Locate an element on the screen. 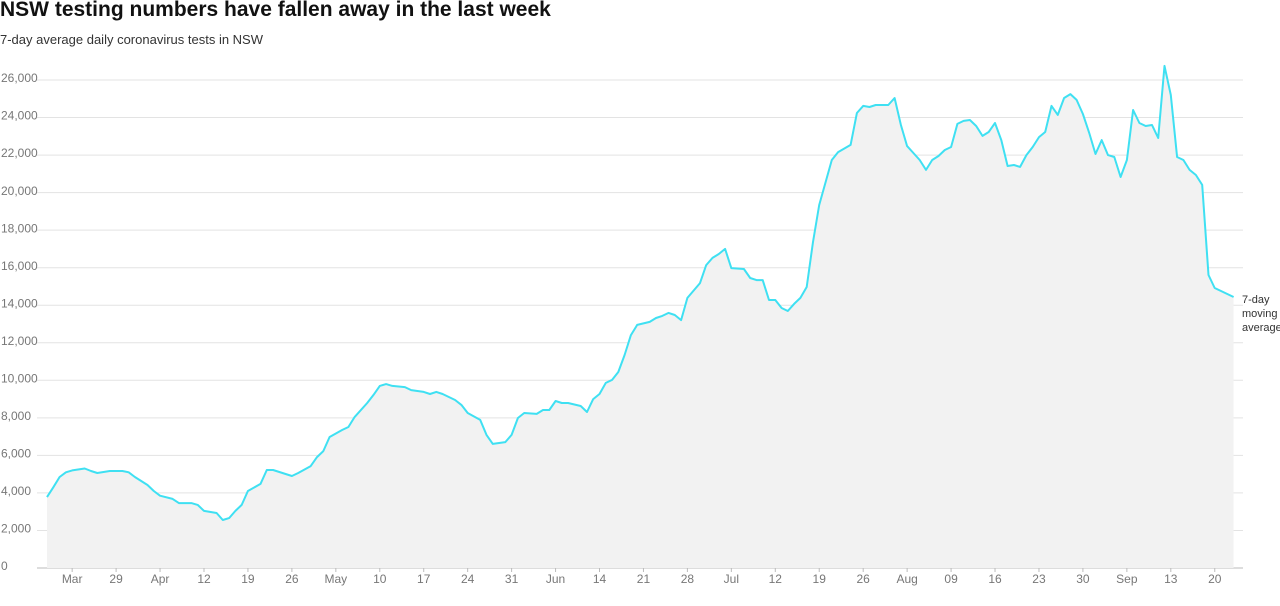 This screenshot has width=1280, height=606. y-tick-label: 22,000 is located at coordinates (19, 153).